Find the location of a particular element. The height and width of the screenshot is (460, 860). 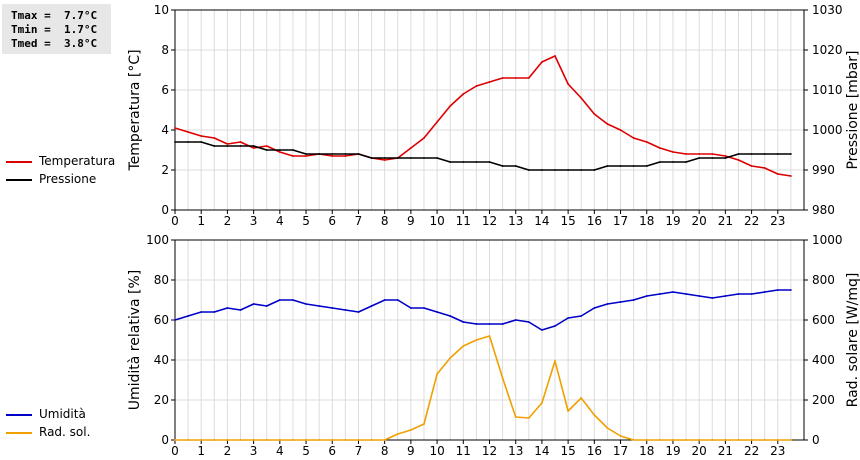

temp-pressure-x-tick-label: 3 is located at coordinates (254, 221).